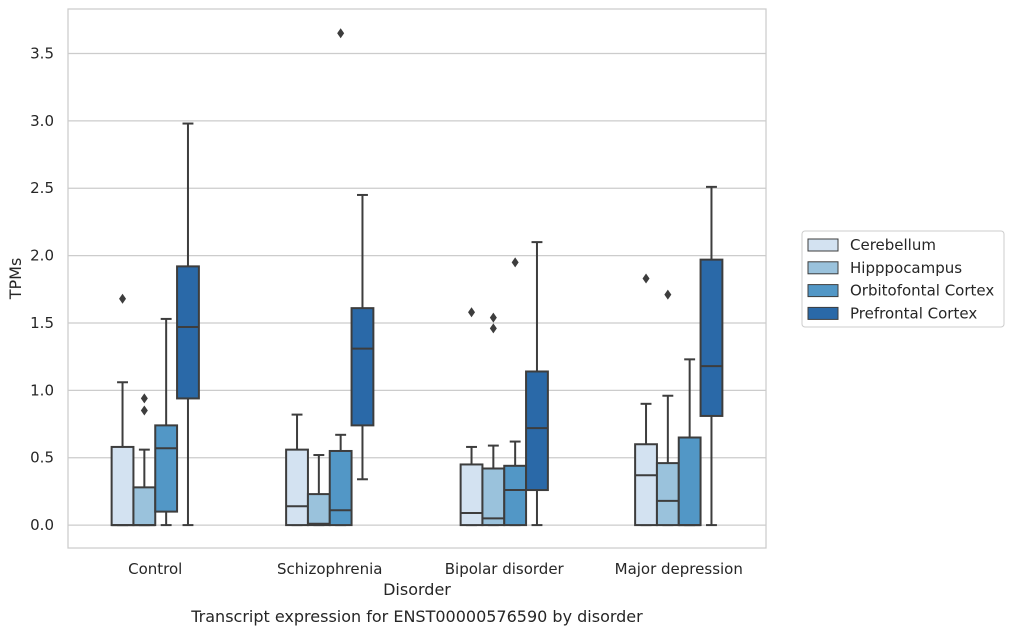 The height and width of the screenshot is (634, 1014). Describe the element at coordinates (913, 313) in the screenshot. I see `legend-label: Prefrontal Cortex` at that location.